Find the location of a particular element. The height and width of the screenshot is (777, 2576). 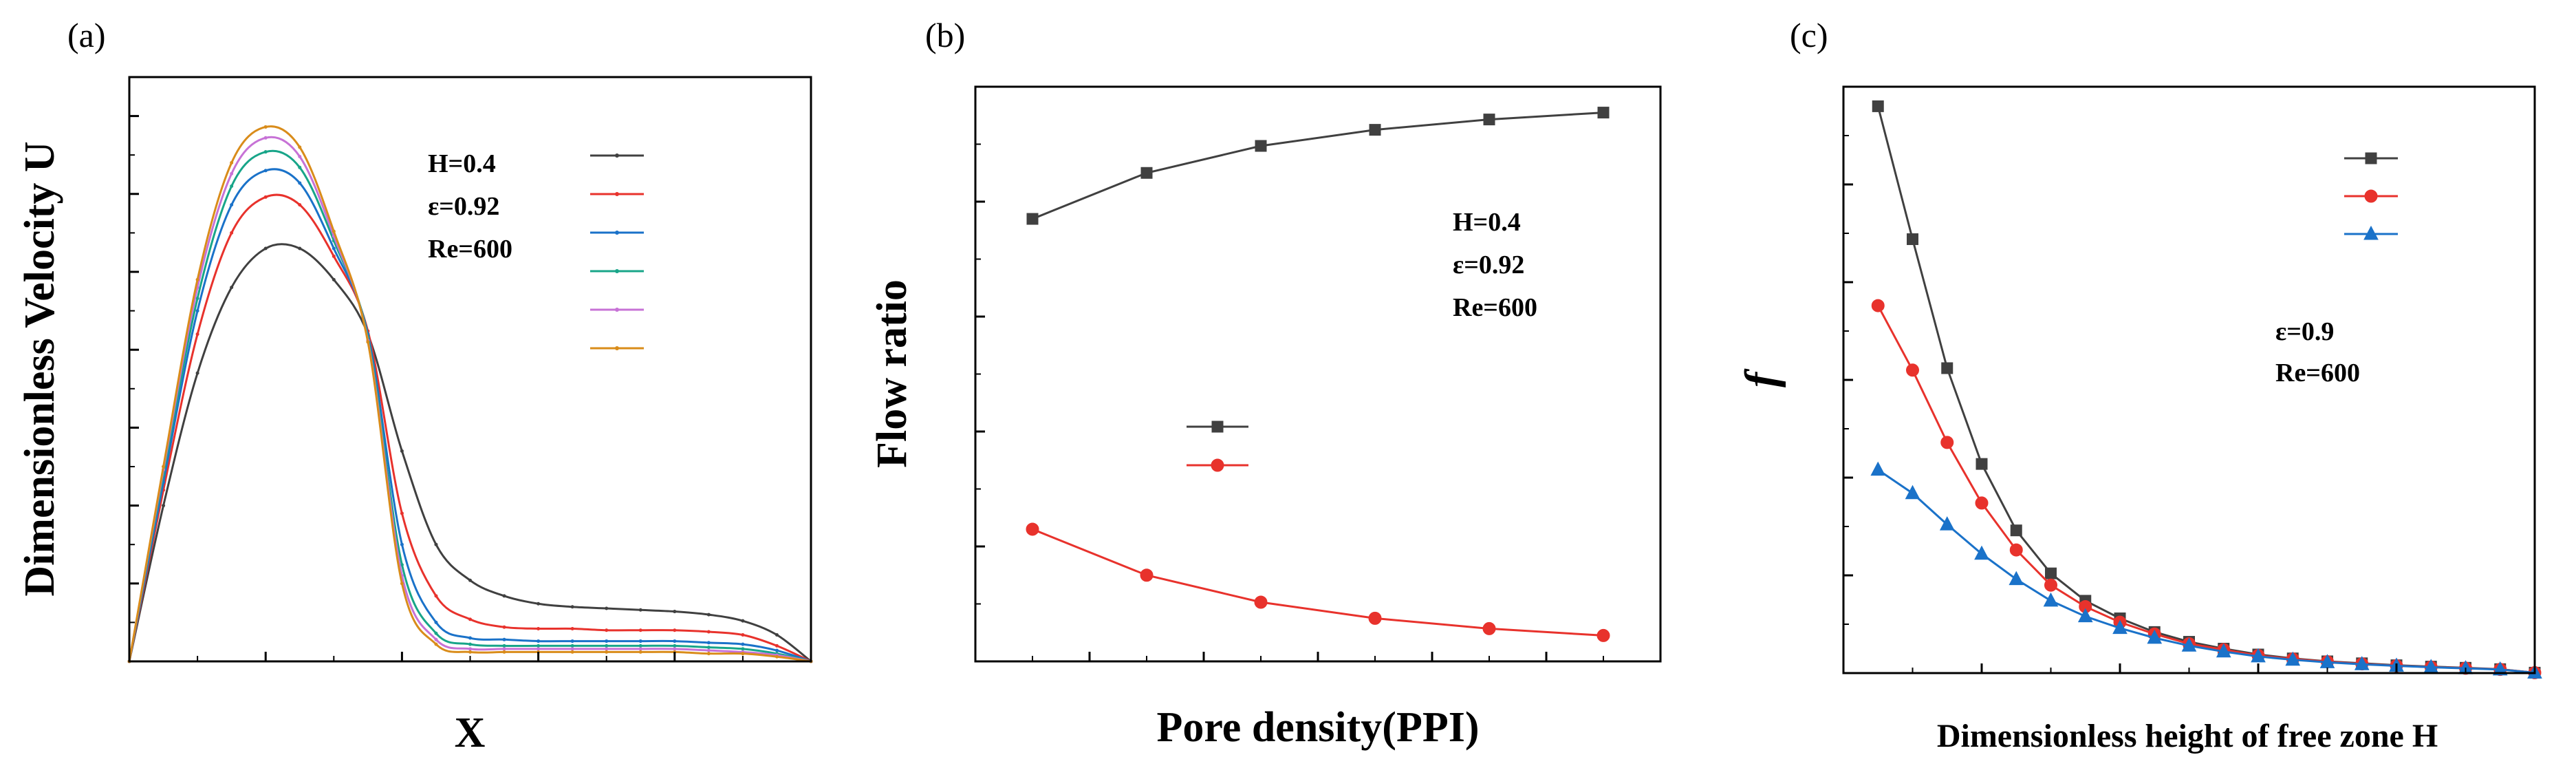

panel-a-ylabel: Dimensionless Velocity U is located at coordinates (40, 368).